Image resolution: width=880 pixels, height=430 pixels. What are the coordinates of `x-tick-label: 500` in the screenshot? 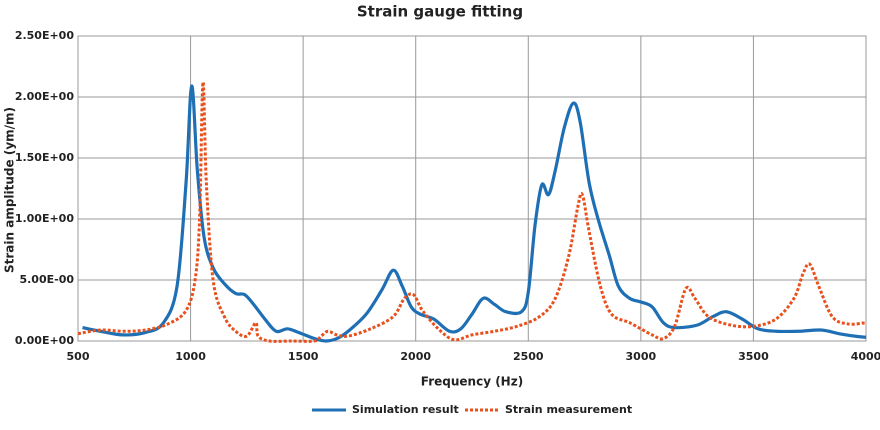 It's located at (78, 356).